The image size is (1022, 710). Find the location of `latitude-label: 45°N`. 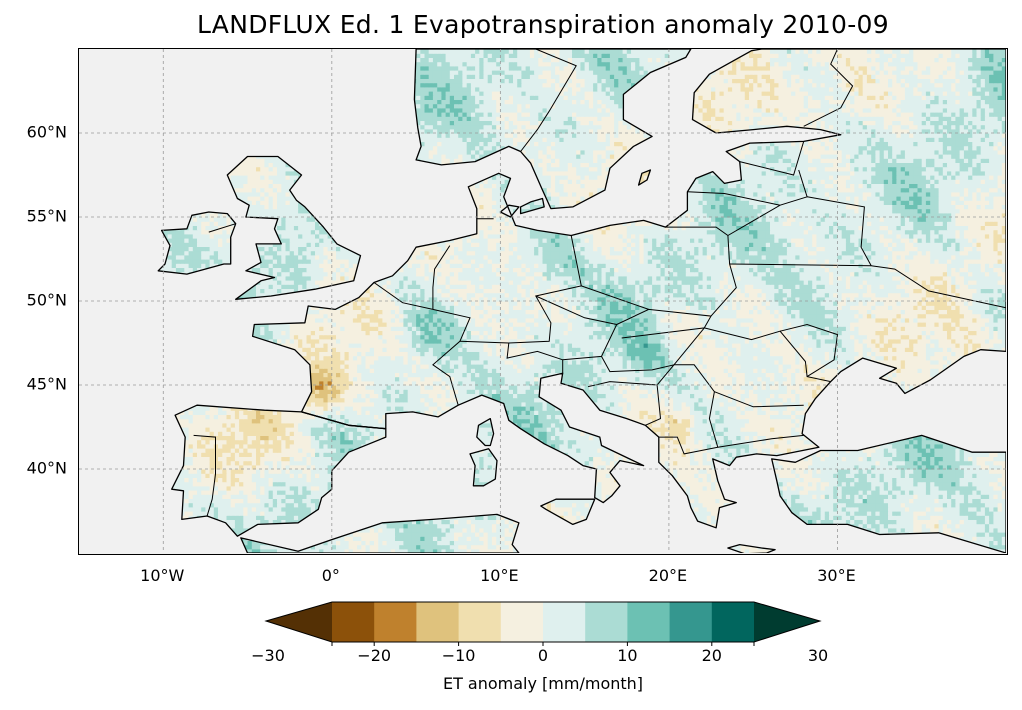

latitude-label: 45°N is located at coordinates (47, 384).